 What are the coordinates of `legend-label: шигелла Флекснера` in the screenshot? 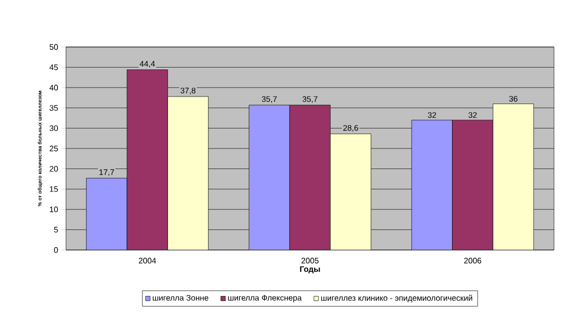 It's located at (265, 298).